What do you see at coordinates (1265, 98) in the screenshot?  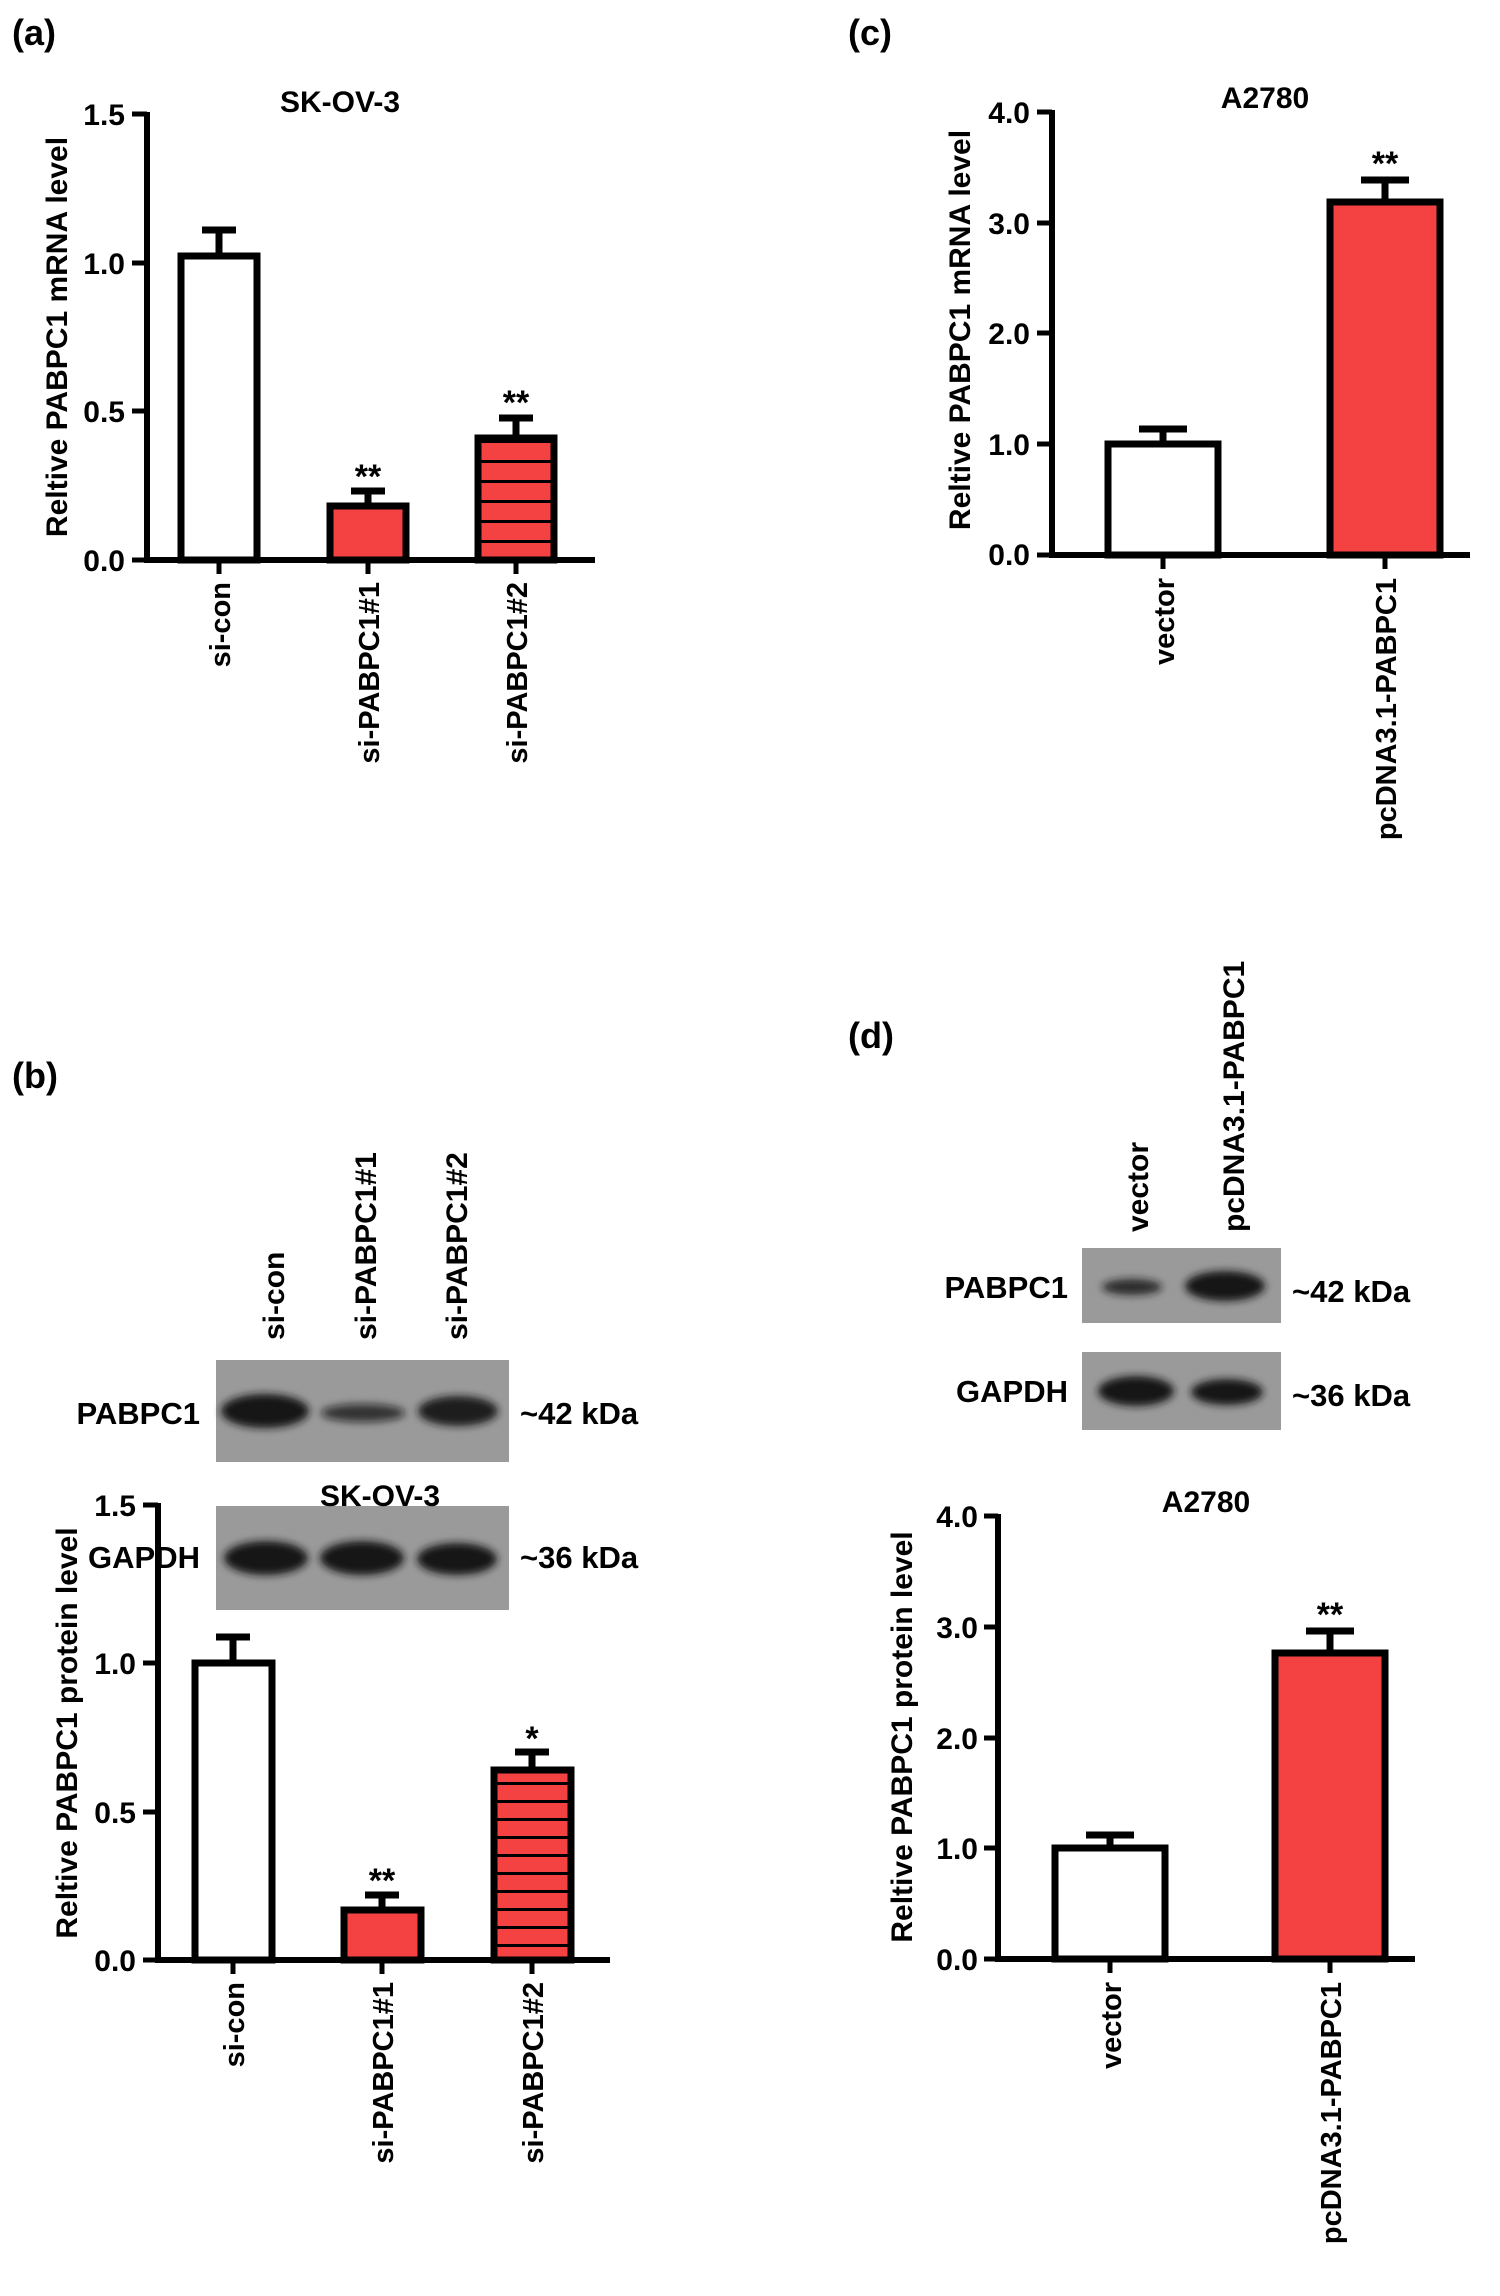 I see `chart-c-title: A2780` at bounding box center [1265, 98].